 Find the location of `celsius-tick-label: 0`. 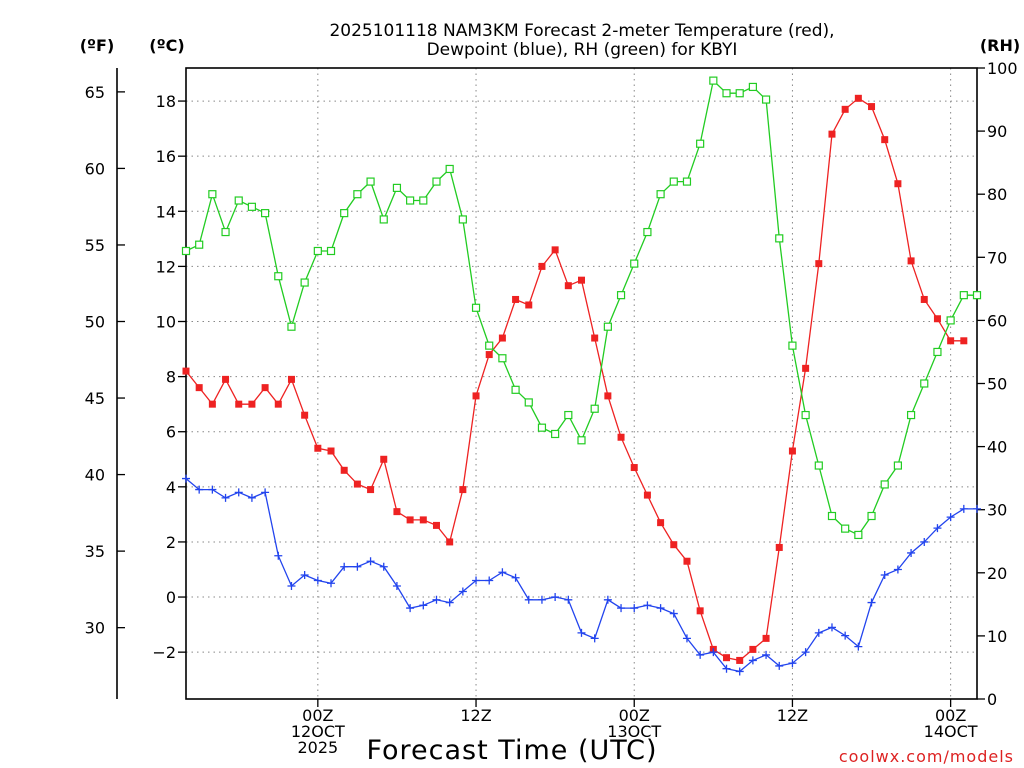

celsius-tick-label: 0 is located at coordinates (171, 597).